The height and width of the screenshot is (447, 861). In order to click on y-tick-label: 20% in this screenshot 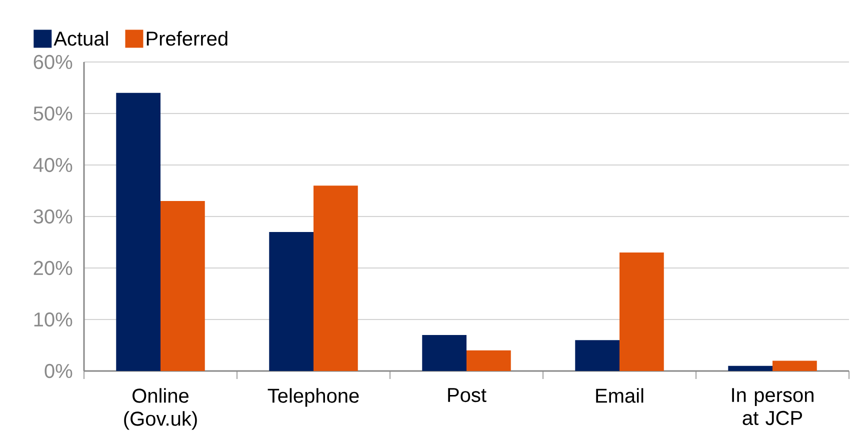, I will do `click(53, 268)`.